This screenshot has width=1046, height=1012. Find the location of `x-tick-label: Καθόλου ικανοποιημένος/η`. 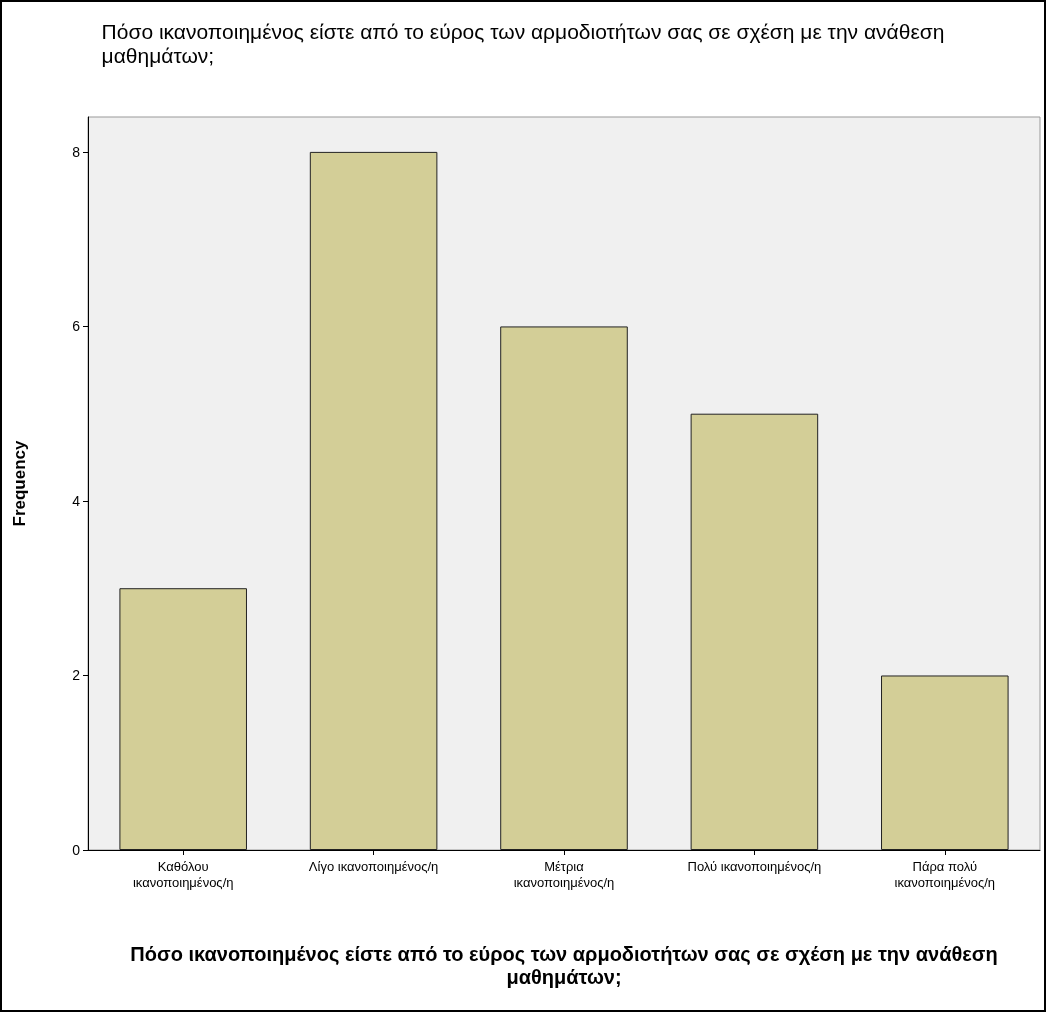

x-tick-label: Καθόλου ικανοποιημένος/η is located at coordinates (183, 874).